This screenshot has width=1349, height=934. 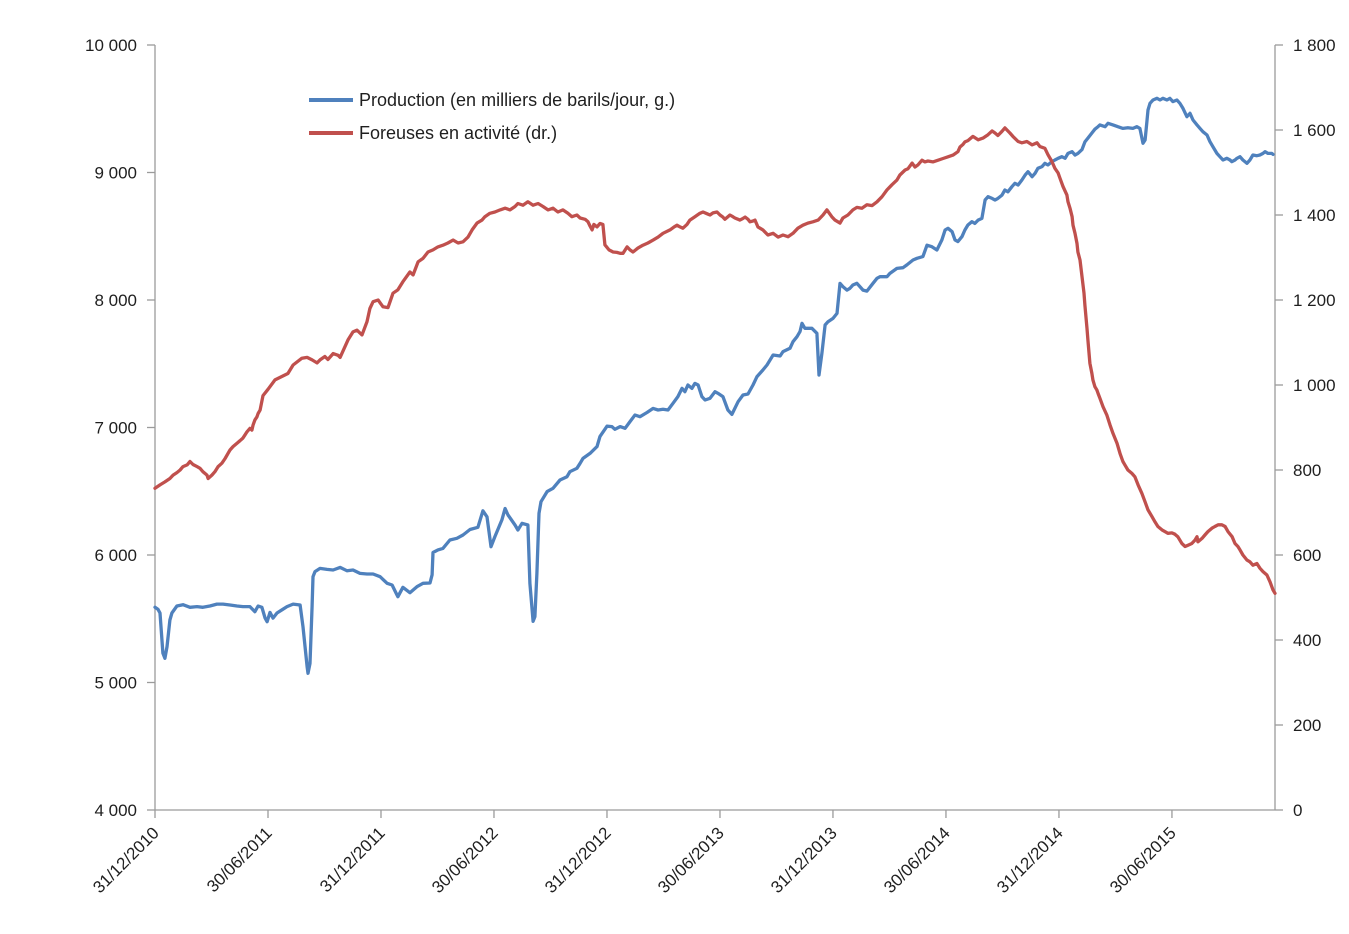 What do you see at coordinates (1143, 860) in the screenshot?
I see `x-axis-tick-label: 30/06/2015` at bounding box center [1143, 860].